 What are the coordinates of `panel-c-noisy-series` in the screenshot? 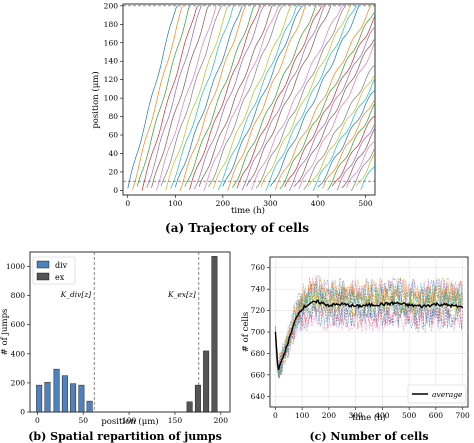 It's located at (369, 326).